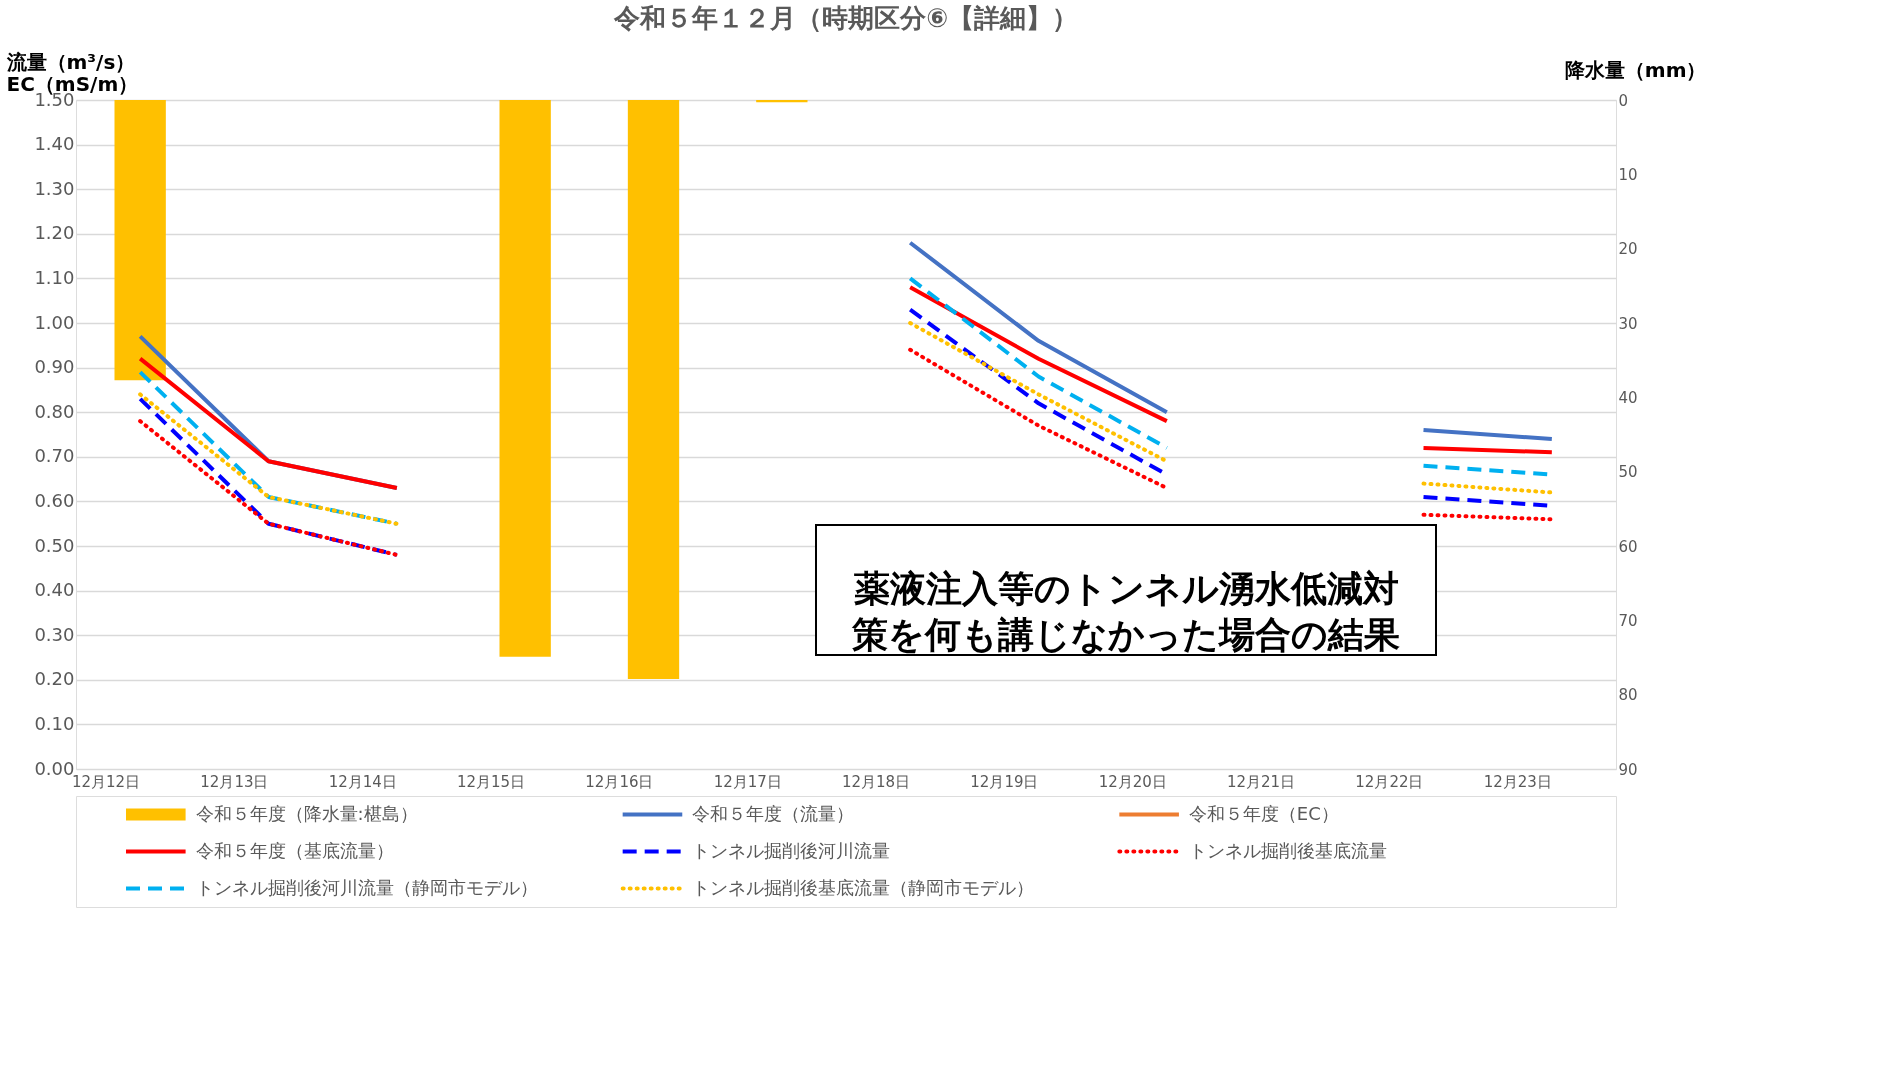 The image size is (1893, 1089). What do you see at coordinates (54, 768) in the screenshot?
I see `y-tick-label: 0.00` at bounding box center [54, 768].